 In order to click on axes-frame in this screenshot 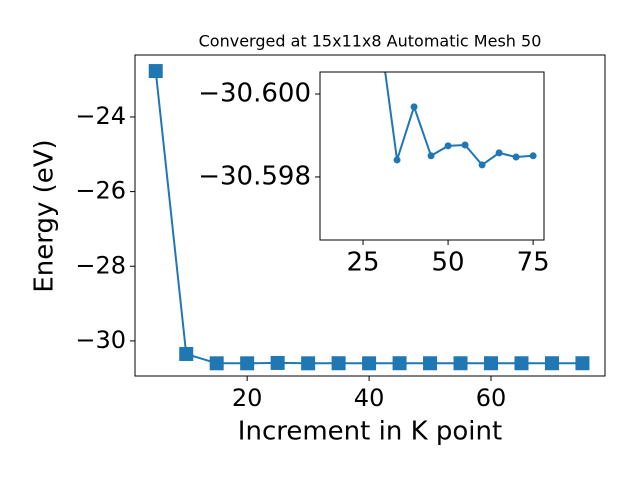, I will do `click(432, 156)`.